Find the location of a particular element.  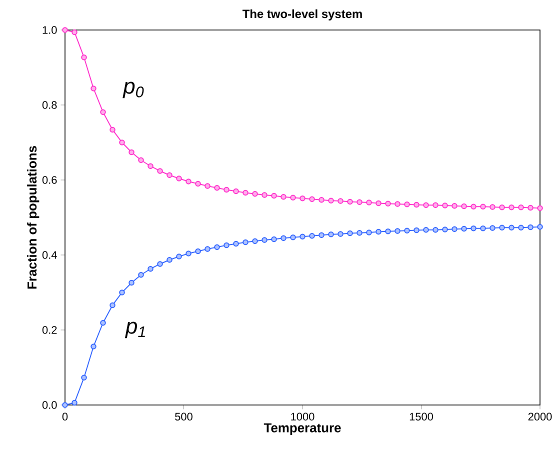

y-tick-label: 1.0 is located at coordinates (49, 30).